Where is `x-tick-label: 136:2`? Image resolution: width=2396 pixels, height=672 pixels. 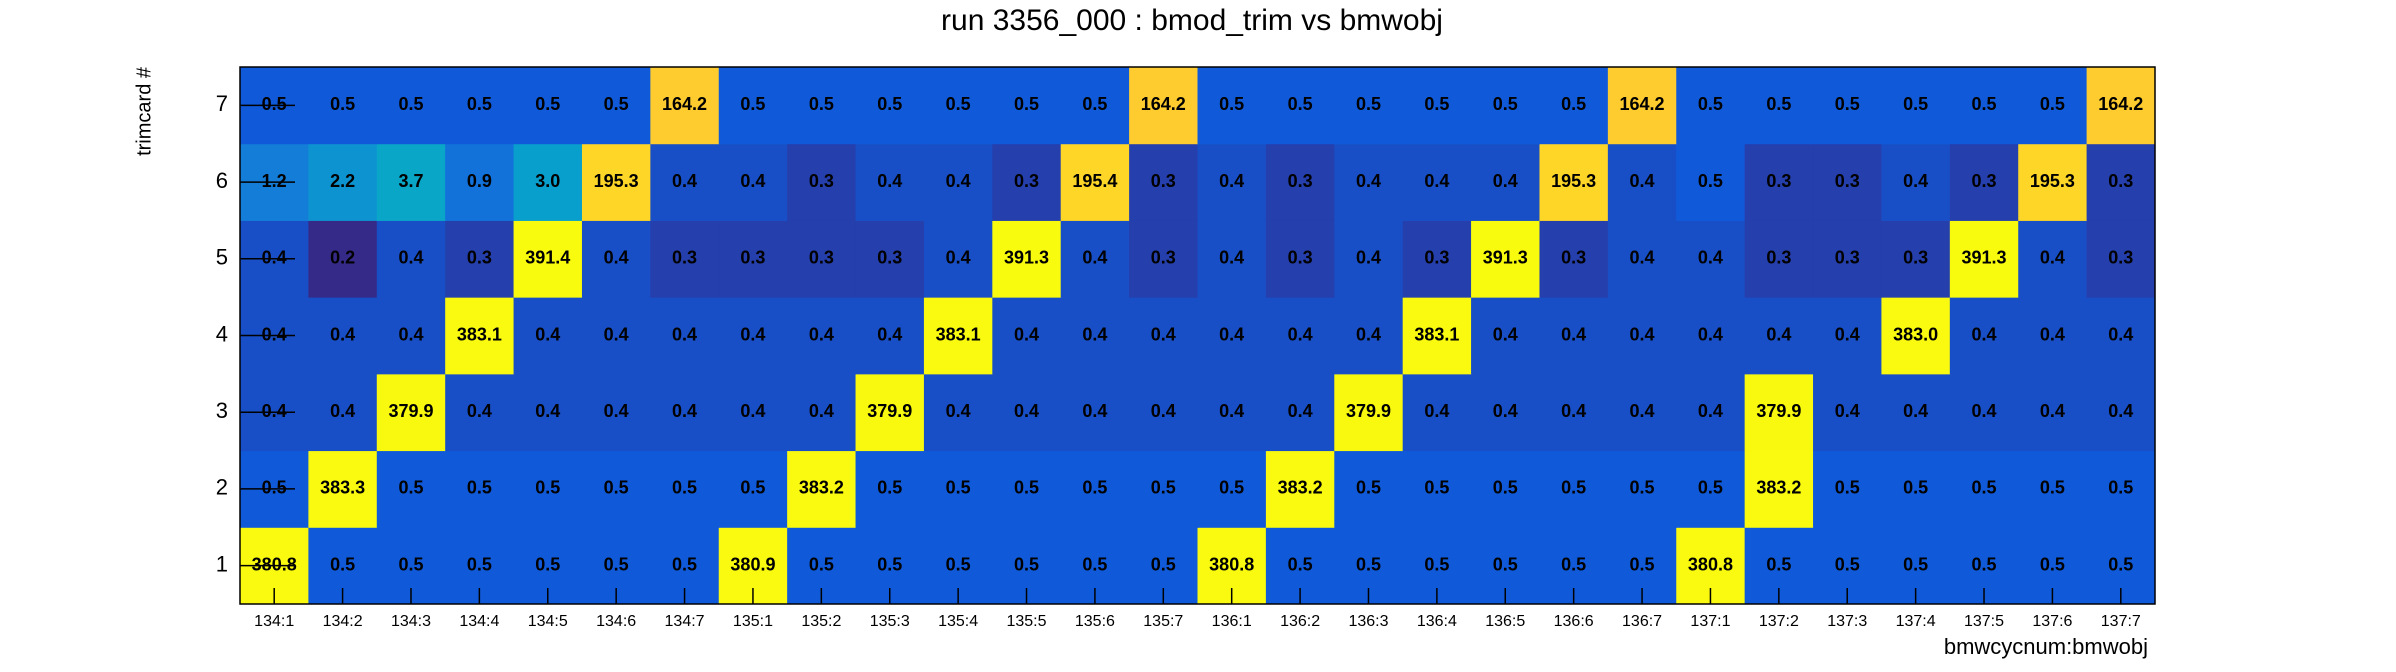 x-tick-label: 136:2 is located at coordinates (1300, 621).